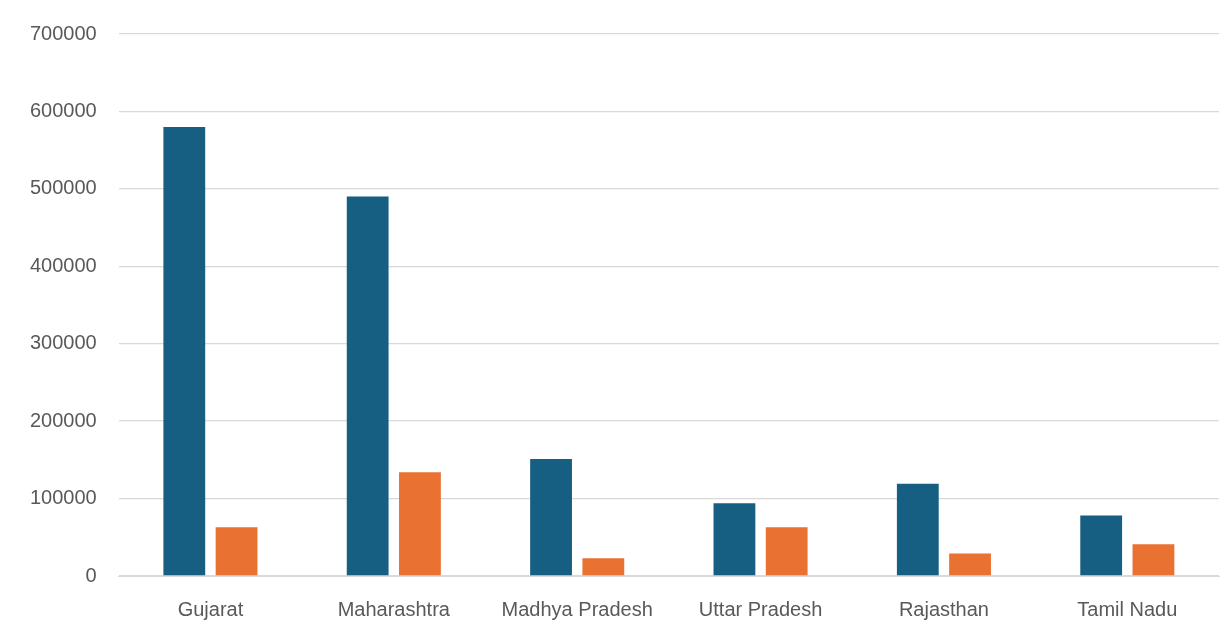  I want to click on y-tick-label: 500000, so click(63, 187).